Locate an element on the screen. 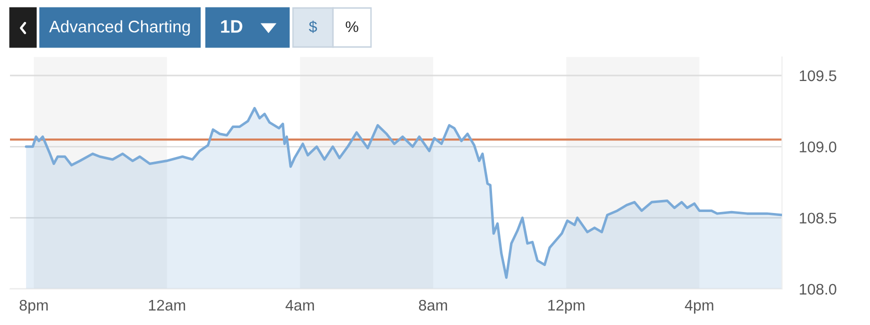 The image size is (870, 325). x-tick-label: 8pm is located at coordinates (34, 307).